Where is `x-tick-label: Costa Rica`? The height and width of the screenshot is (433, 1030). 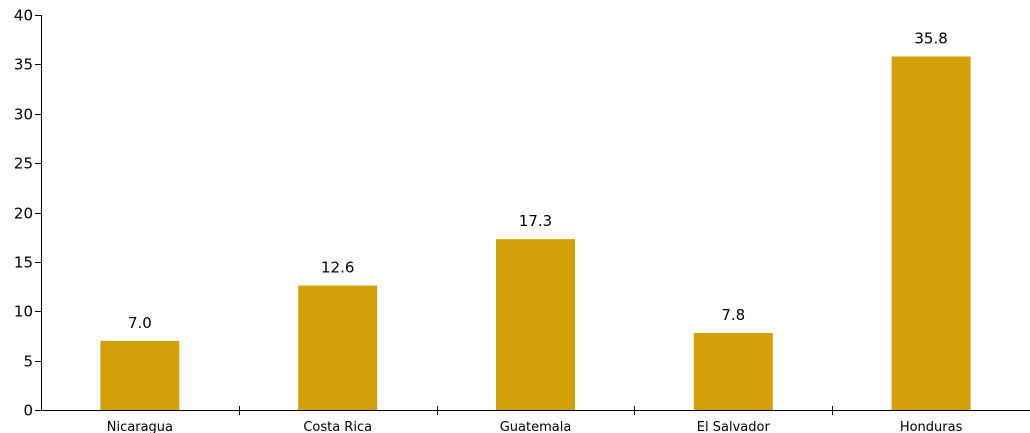 x-tick-label: Costa Rica is located at coordinates (337, 426).